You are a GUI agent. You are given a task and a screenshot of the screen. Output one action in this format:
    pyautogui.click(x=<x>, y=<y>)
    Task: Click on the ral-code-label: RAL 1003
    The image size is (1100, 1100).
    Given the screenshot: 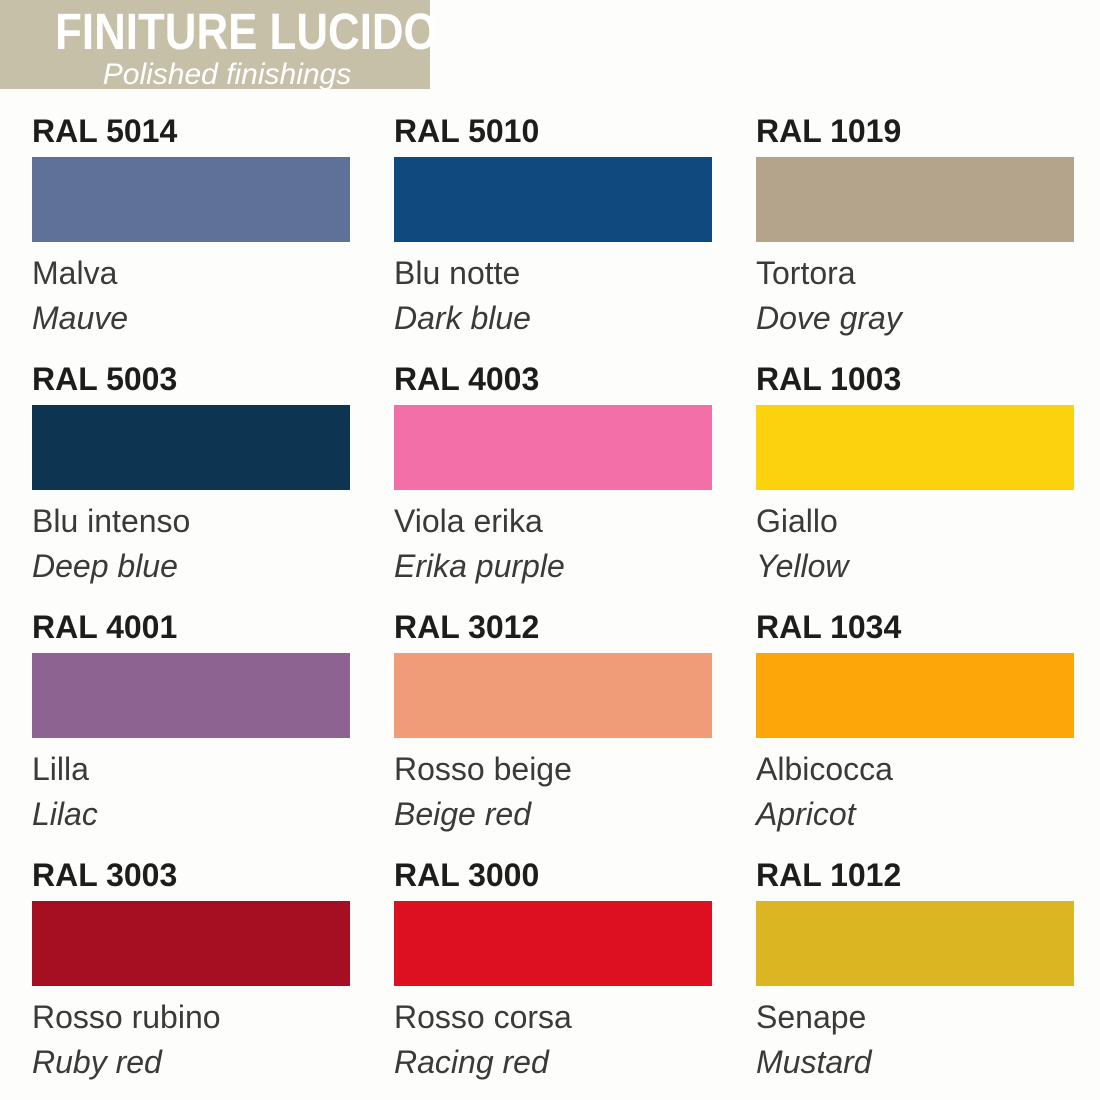 What is the action you would take?
    pyautogui.click(x=829, y=379)
    